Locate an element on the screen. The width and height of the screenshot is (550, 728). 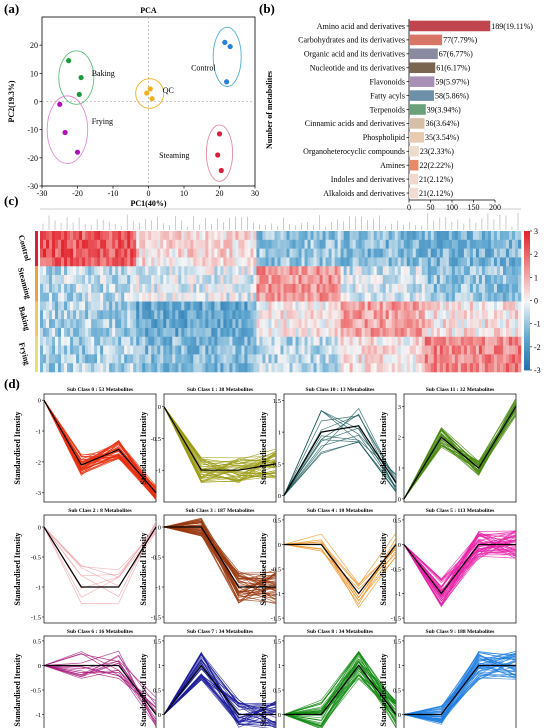
cluster-mean-line is located at coordinates (460, 690).